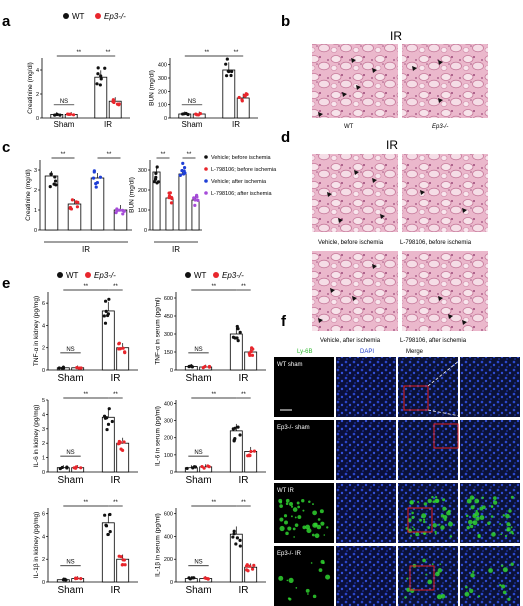  Describe the element at coordinates (131, 195) in the screenshot. I see `y-axis-label: BUN (mg/dl)` at that location.